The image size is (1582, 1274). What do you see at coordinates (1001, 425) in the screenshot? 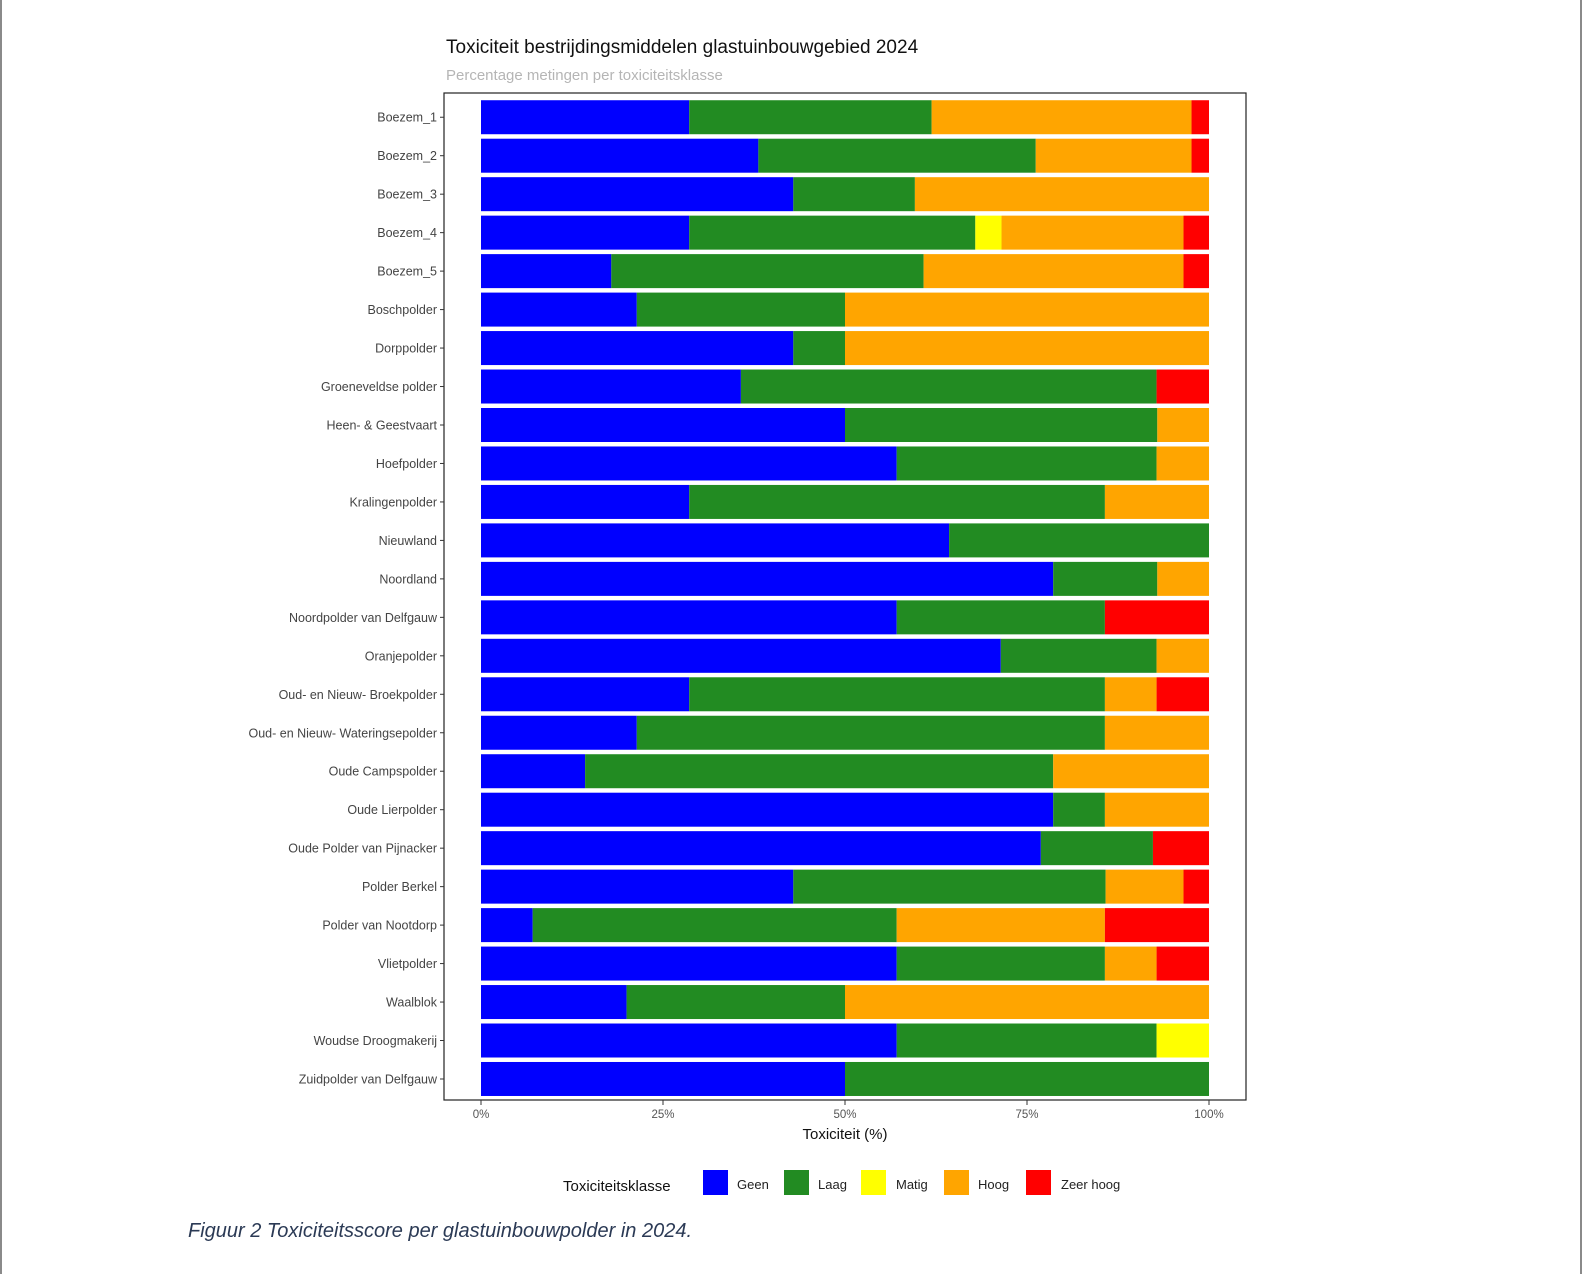
I see `bar-heen-geestvaart-laag` at bounding box center [1001, 425].